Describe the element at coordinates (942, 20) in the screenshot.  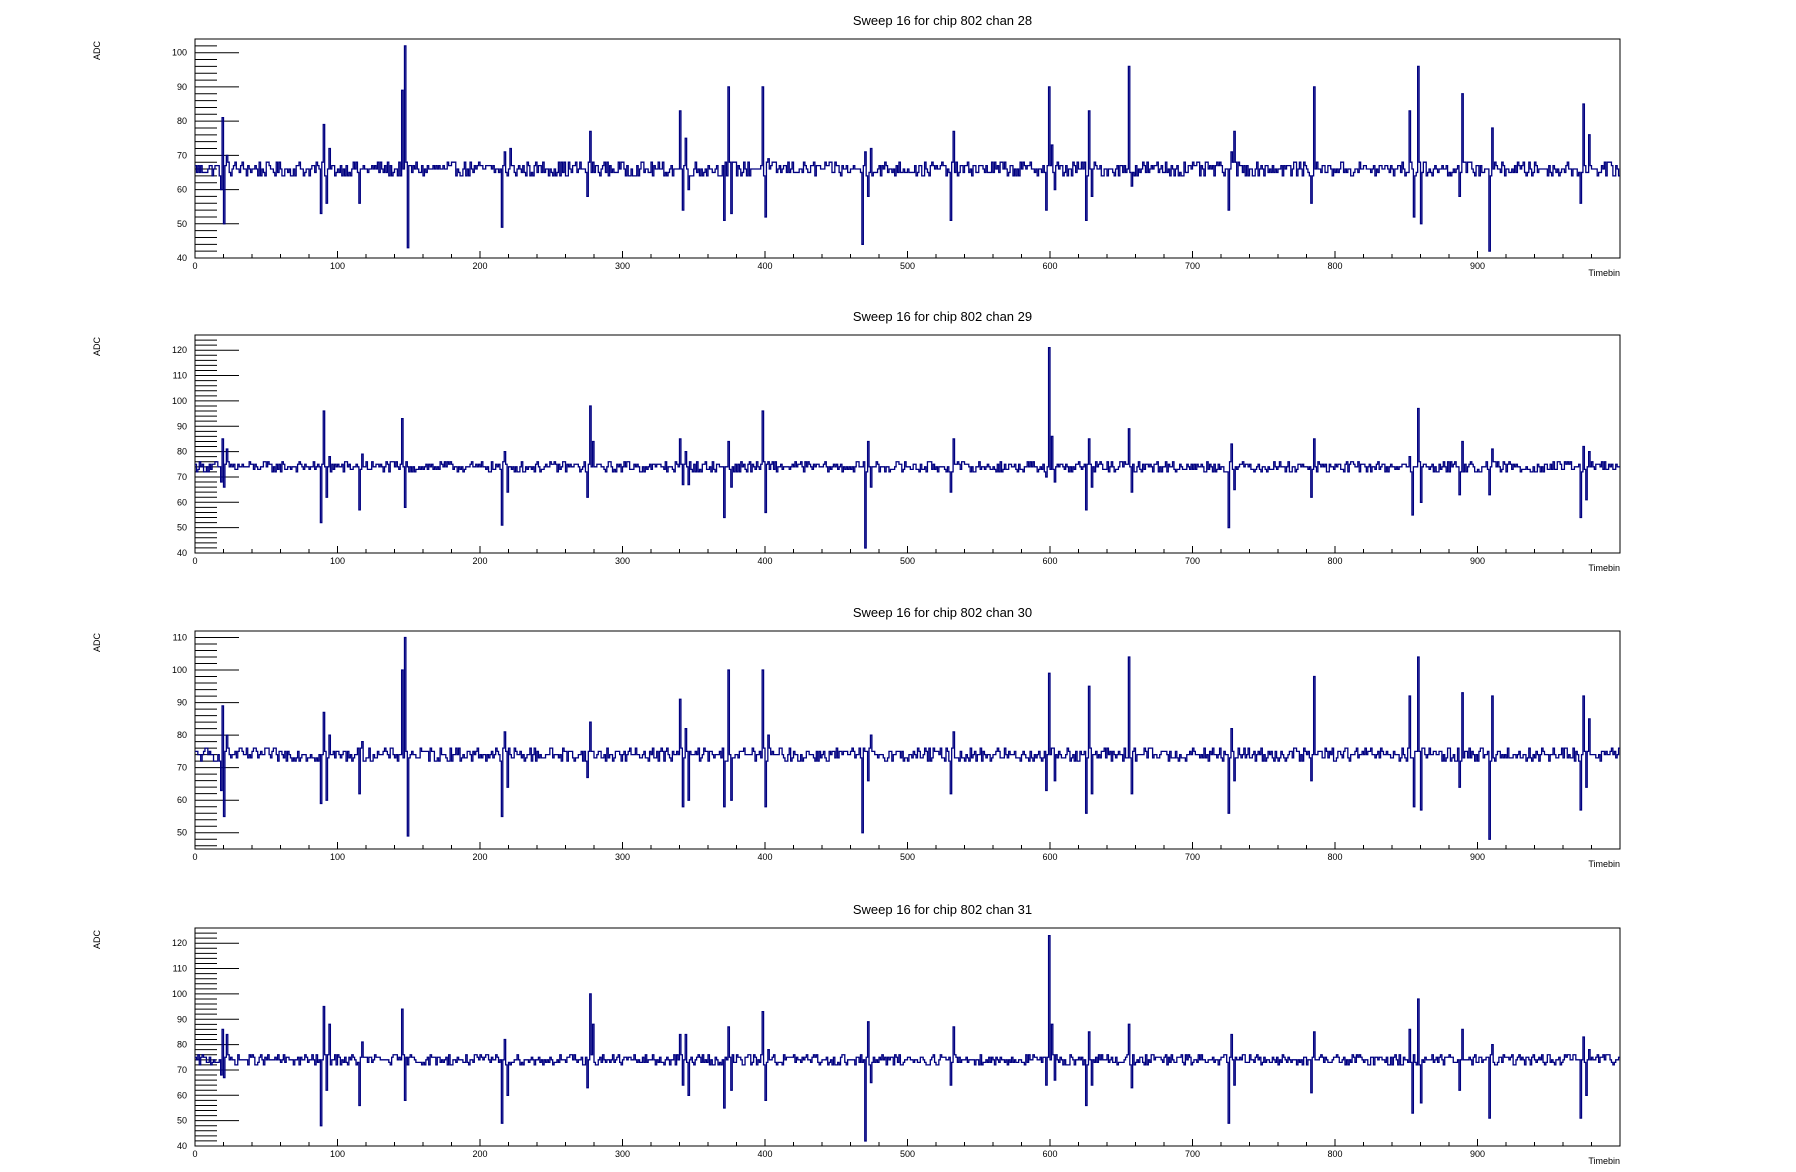
I see `chart-title: Sweep 16 for chip 802 chan 28` at that location.